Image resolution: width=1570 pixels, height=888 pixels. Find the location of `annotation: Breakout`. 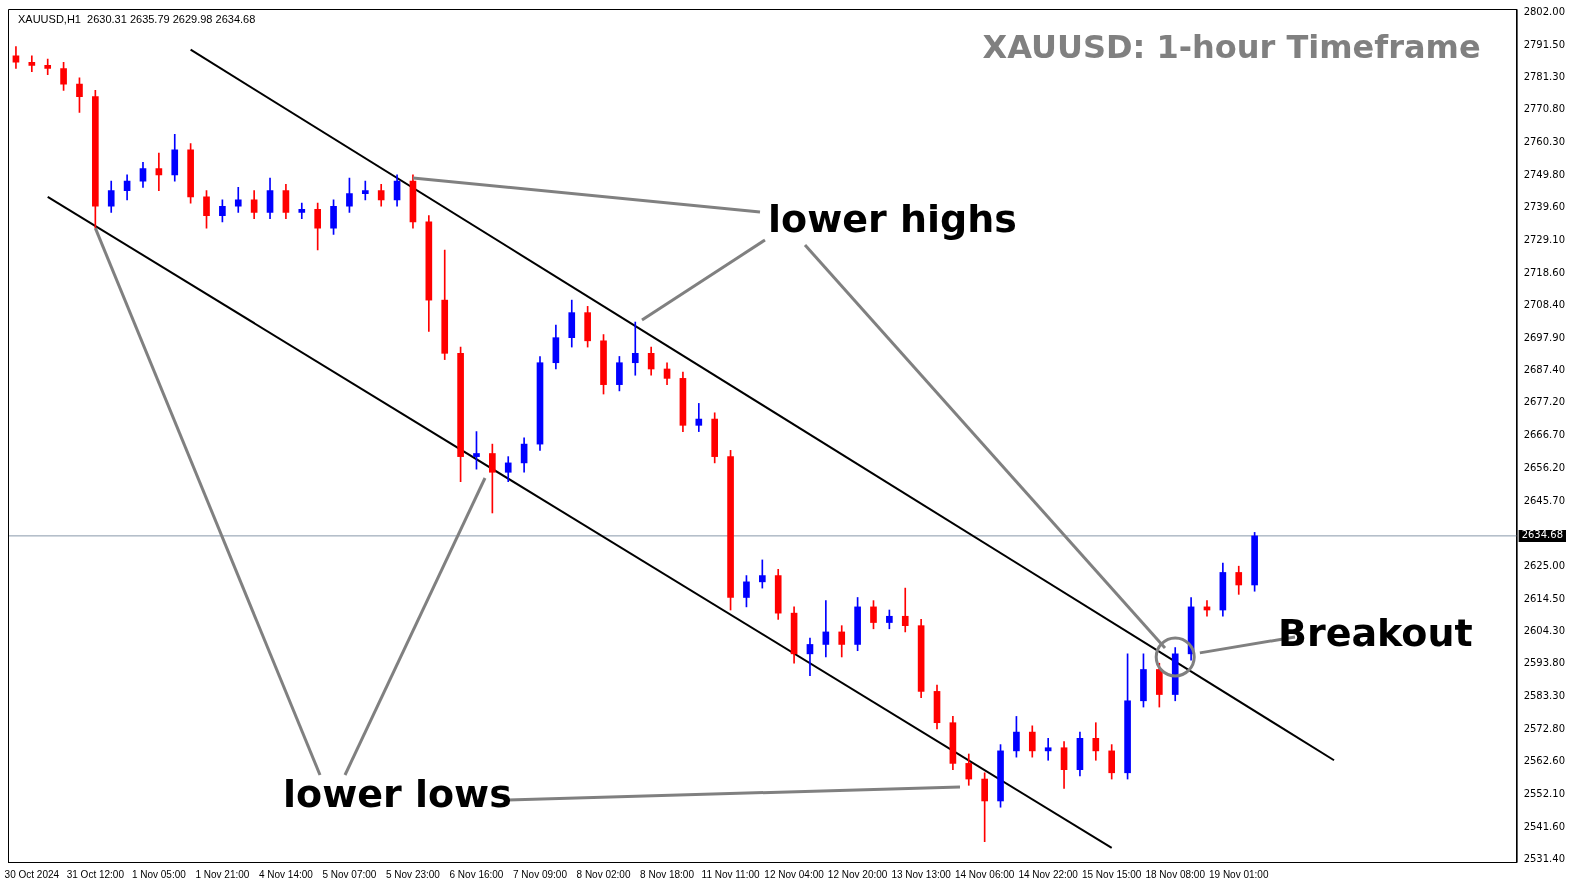

annotation: Breakout is located at coordinates (1375, 632).